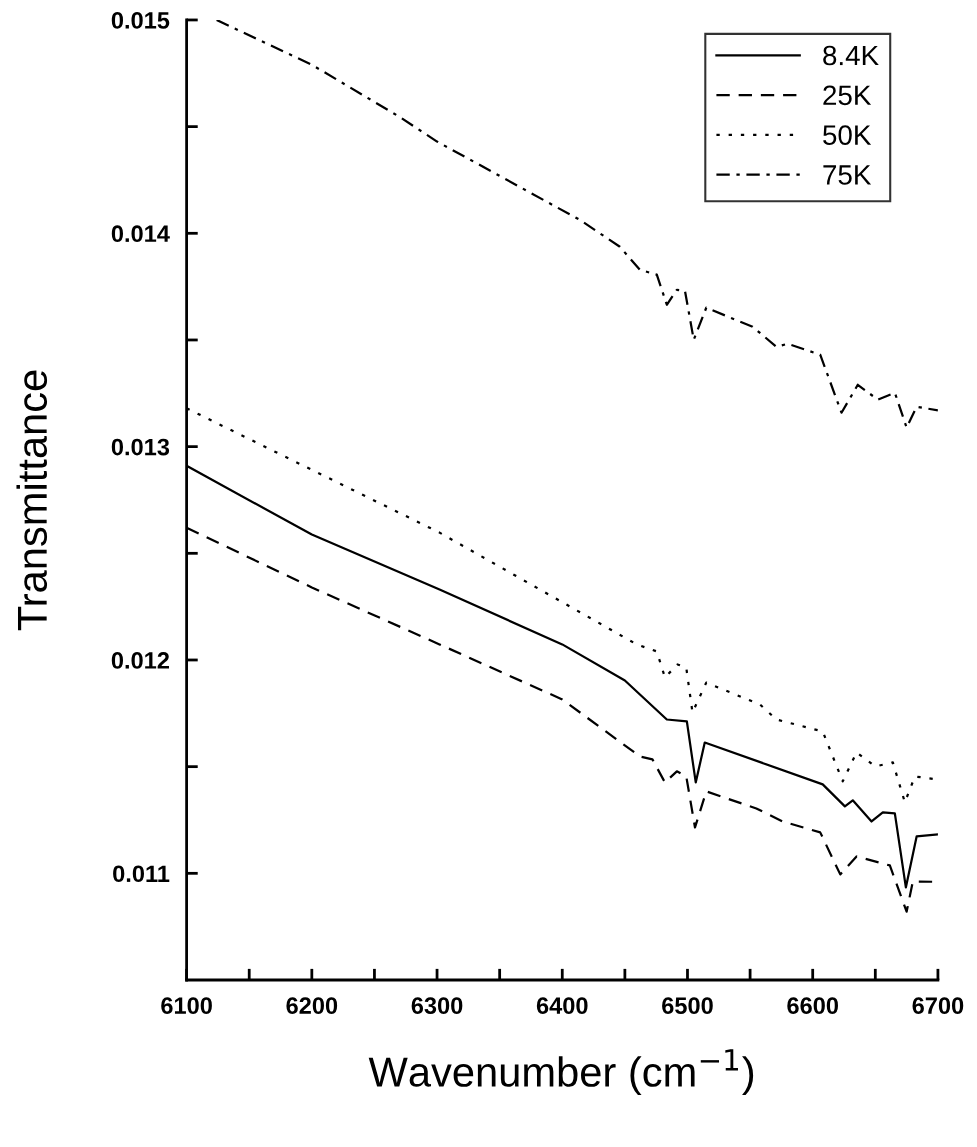  What do you see at coordinates (847, 95) in the screenshot?
I see `legend-label: 25K` at bounding box center [847, 95].